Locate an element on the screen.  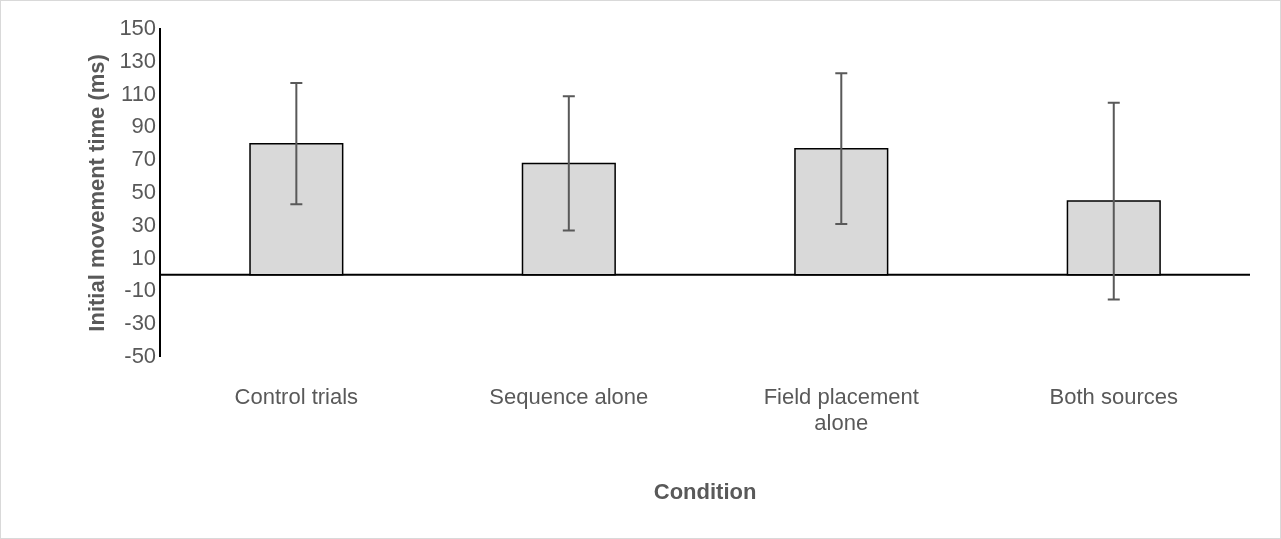
y-tick-label: -10 is located at coordinates (140, 290).